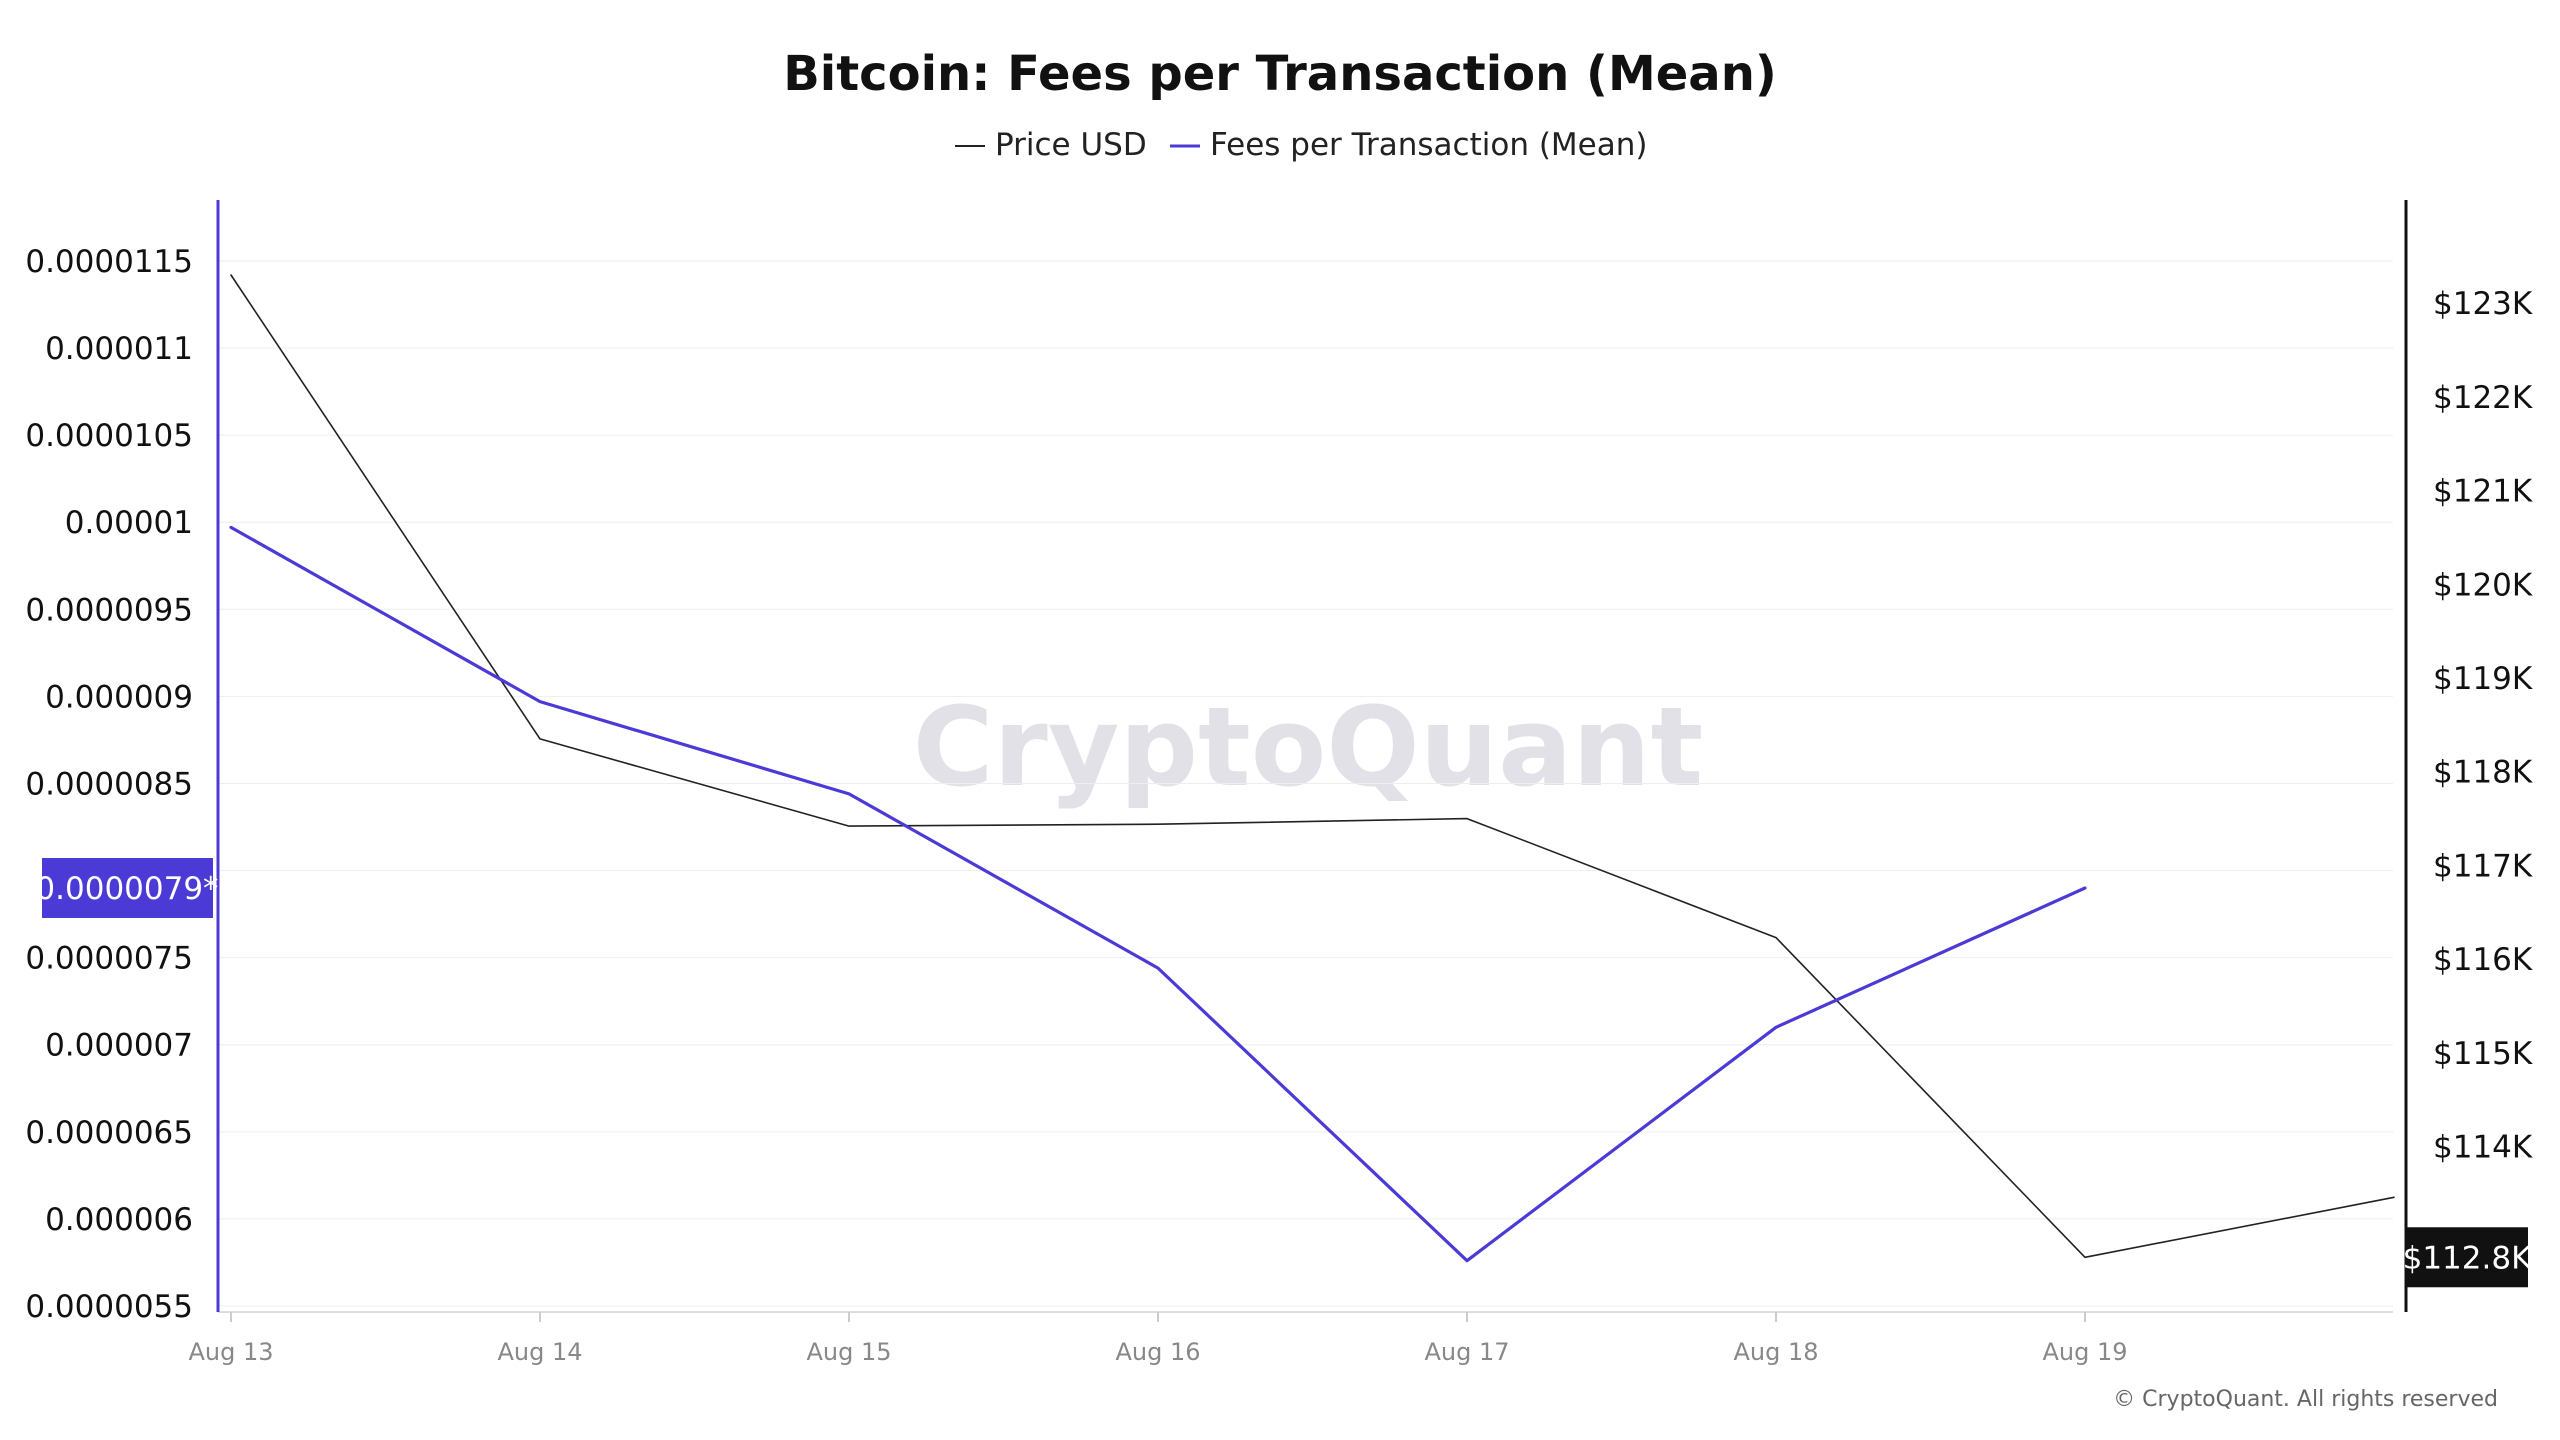  What do you see at coordinates (2483, 1148) in the screenshot?
I see `y-right-tick-label: $114K` at bounding box center [2483, 1148].